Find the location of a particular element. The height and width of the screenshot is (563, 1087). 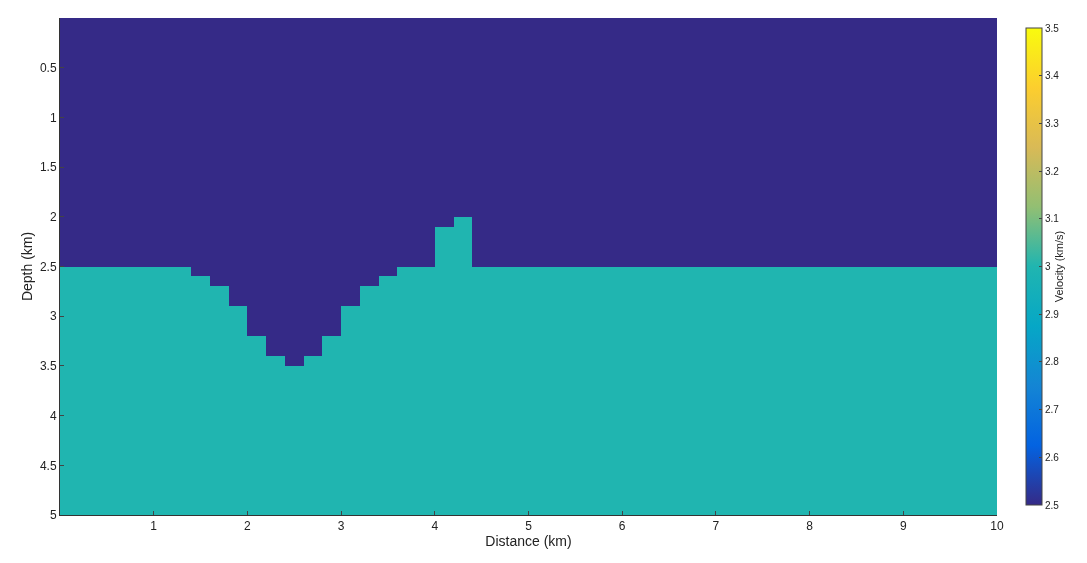

x-axis-title: Distance (km) is located at coordinates (528, 541).